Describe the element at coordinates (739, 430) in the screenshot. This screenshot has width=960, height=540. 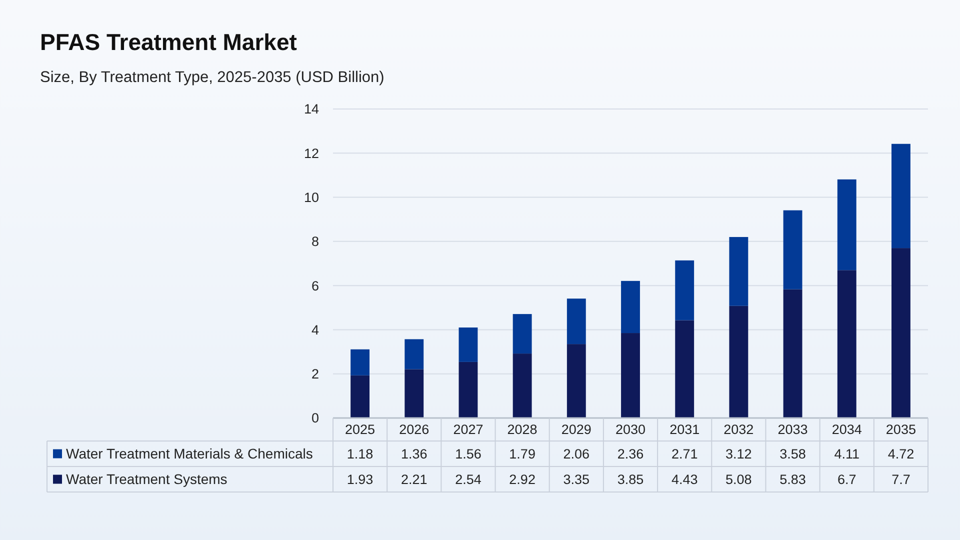
I see `x-tick-label: 2032` at that location.